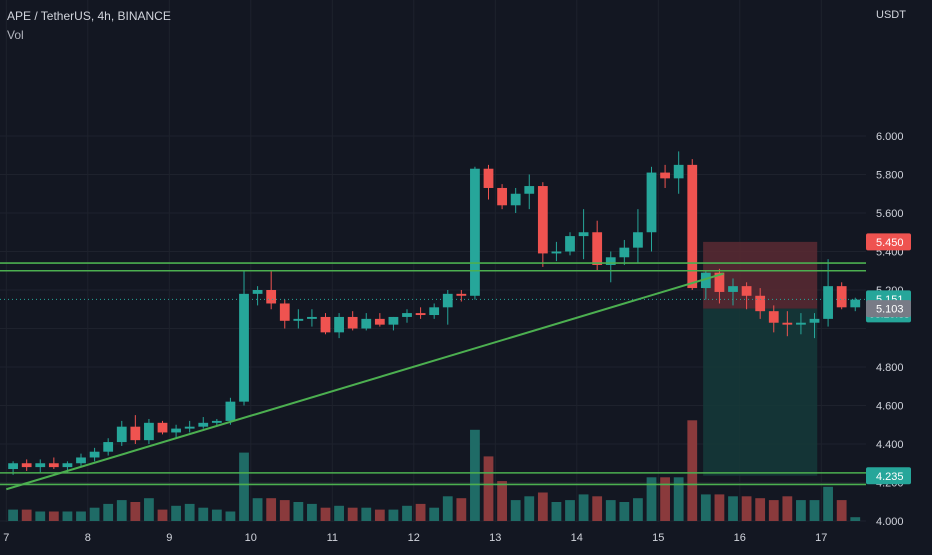 Image resolution: width=932 pixels, height=555 pixels. What do you see at coordinates (890, 137) in the screenshot?
I see `price-tick-label: 6.000` at bounding box center [890, 137].